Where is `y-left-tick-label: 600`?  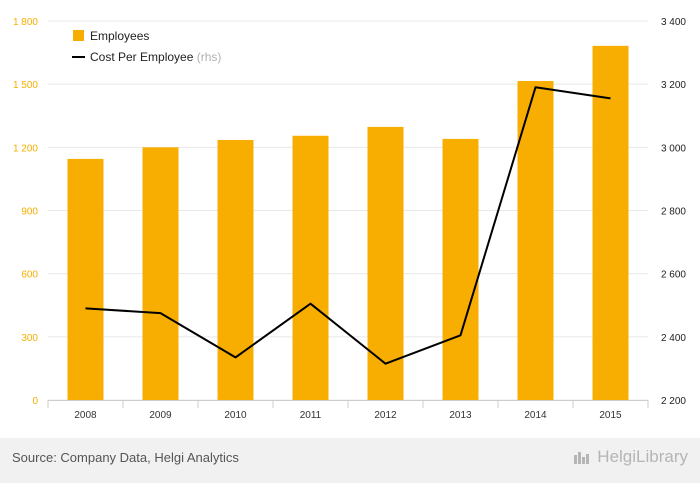 y-left-tick-label: 600 is located at coordinates (29, 275).